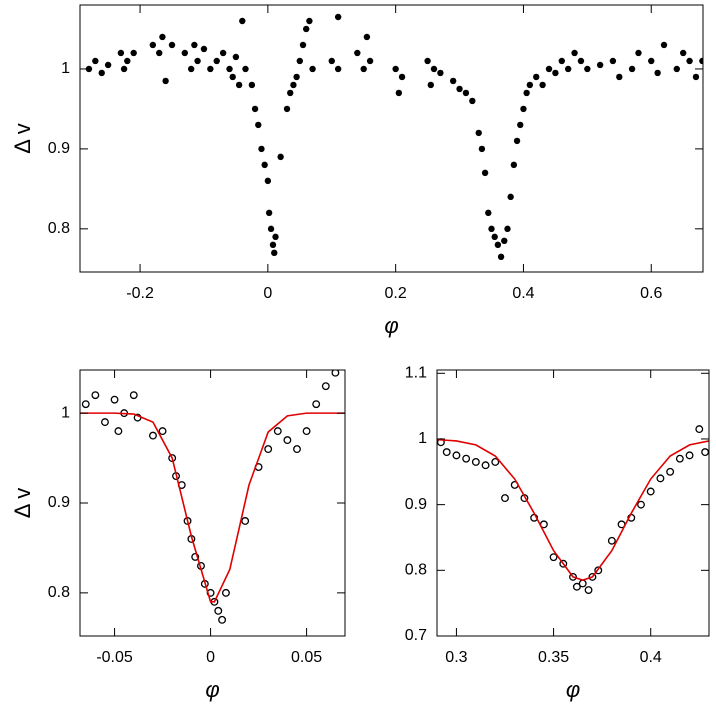 This screenshot has width=716, height=709. Describe the element at coordinates (651, 293) in the screenshot. I see `x-tick-label: 0.6` at that location.